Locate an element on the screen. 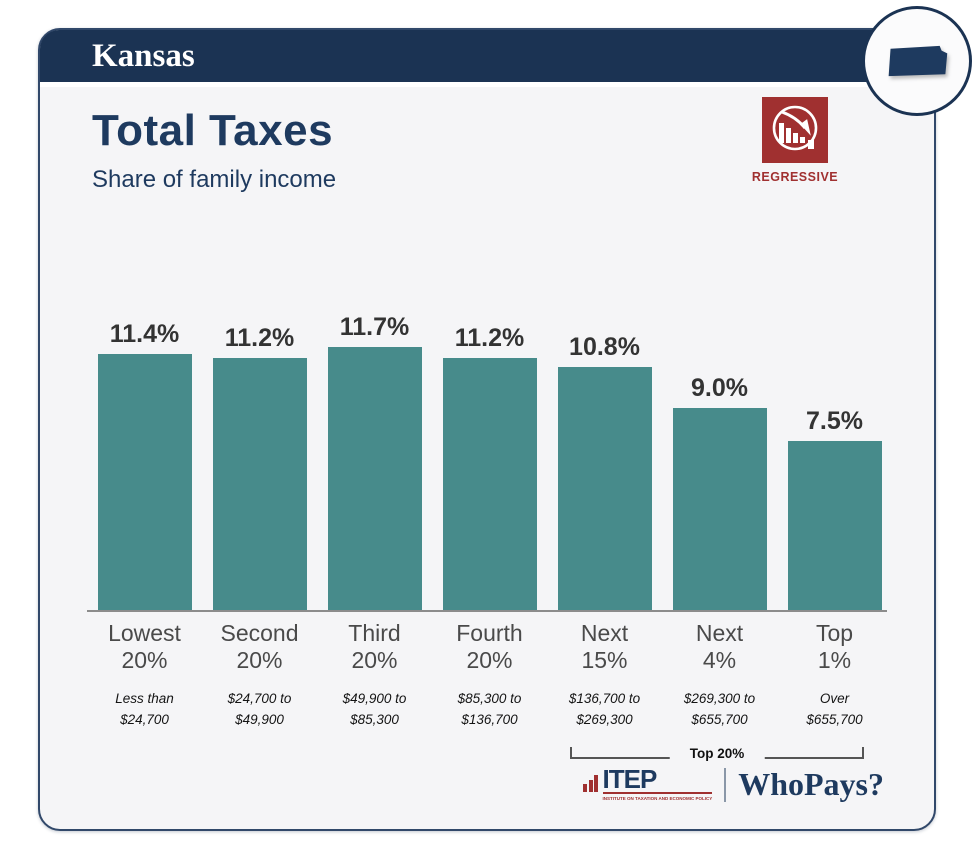  regressive-label: REGRESSIVE is located at coordinates (795, 177).